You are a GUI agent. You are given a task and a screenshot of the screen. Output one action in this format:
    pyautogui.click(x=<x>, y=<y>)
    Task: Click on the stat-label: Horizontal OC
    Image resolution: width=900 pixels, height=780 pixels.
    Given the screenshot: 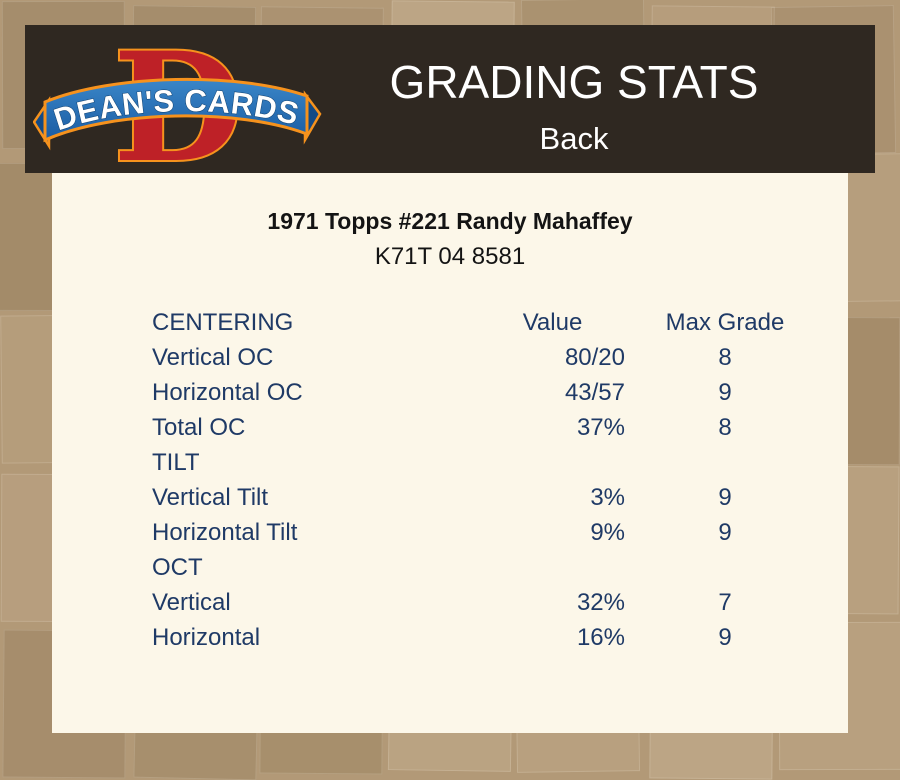 What is the action you would take?
    pyautogui.click(x=227, y=392)
    